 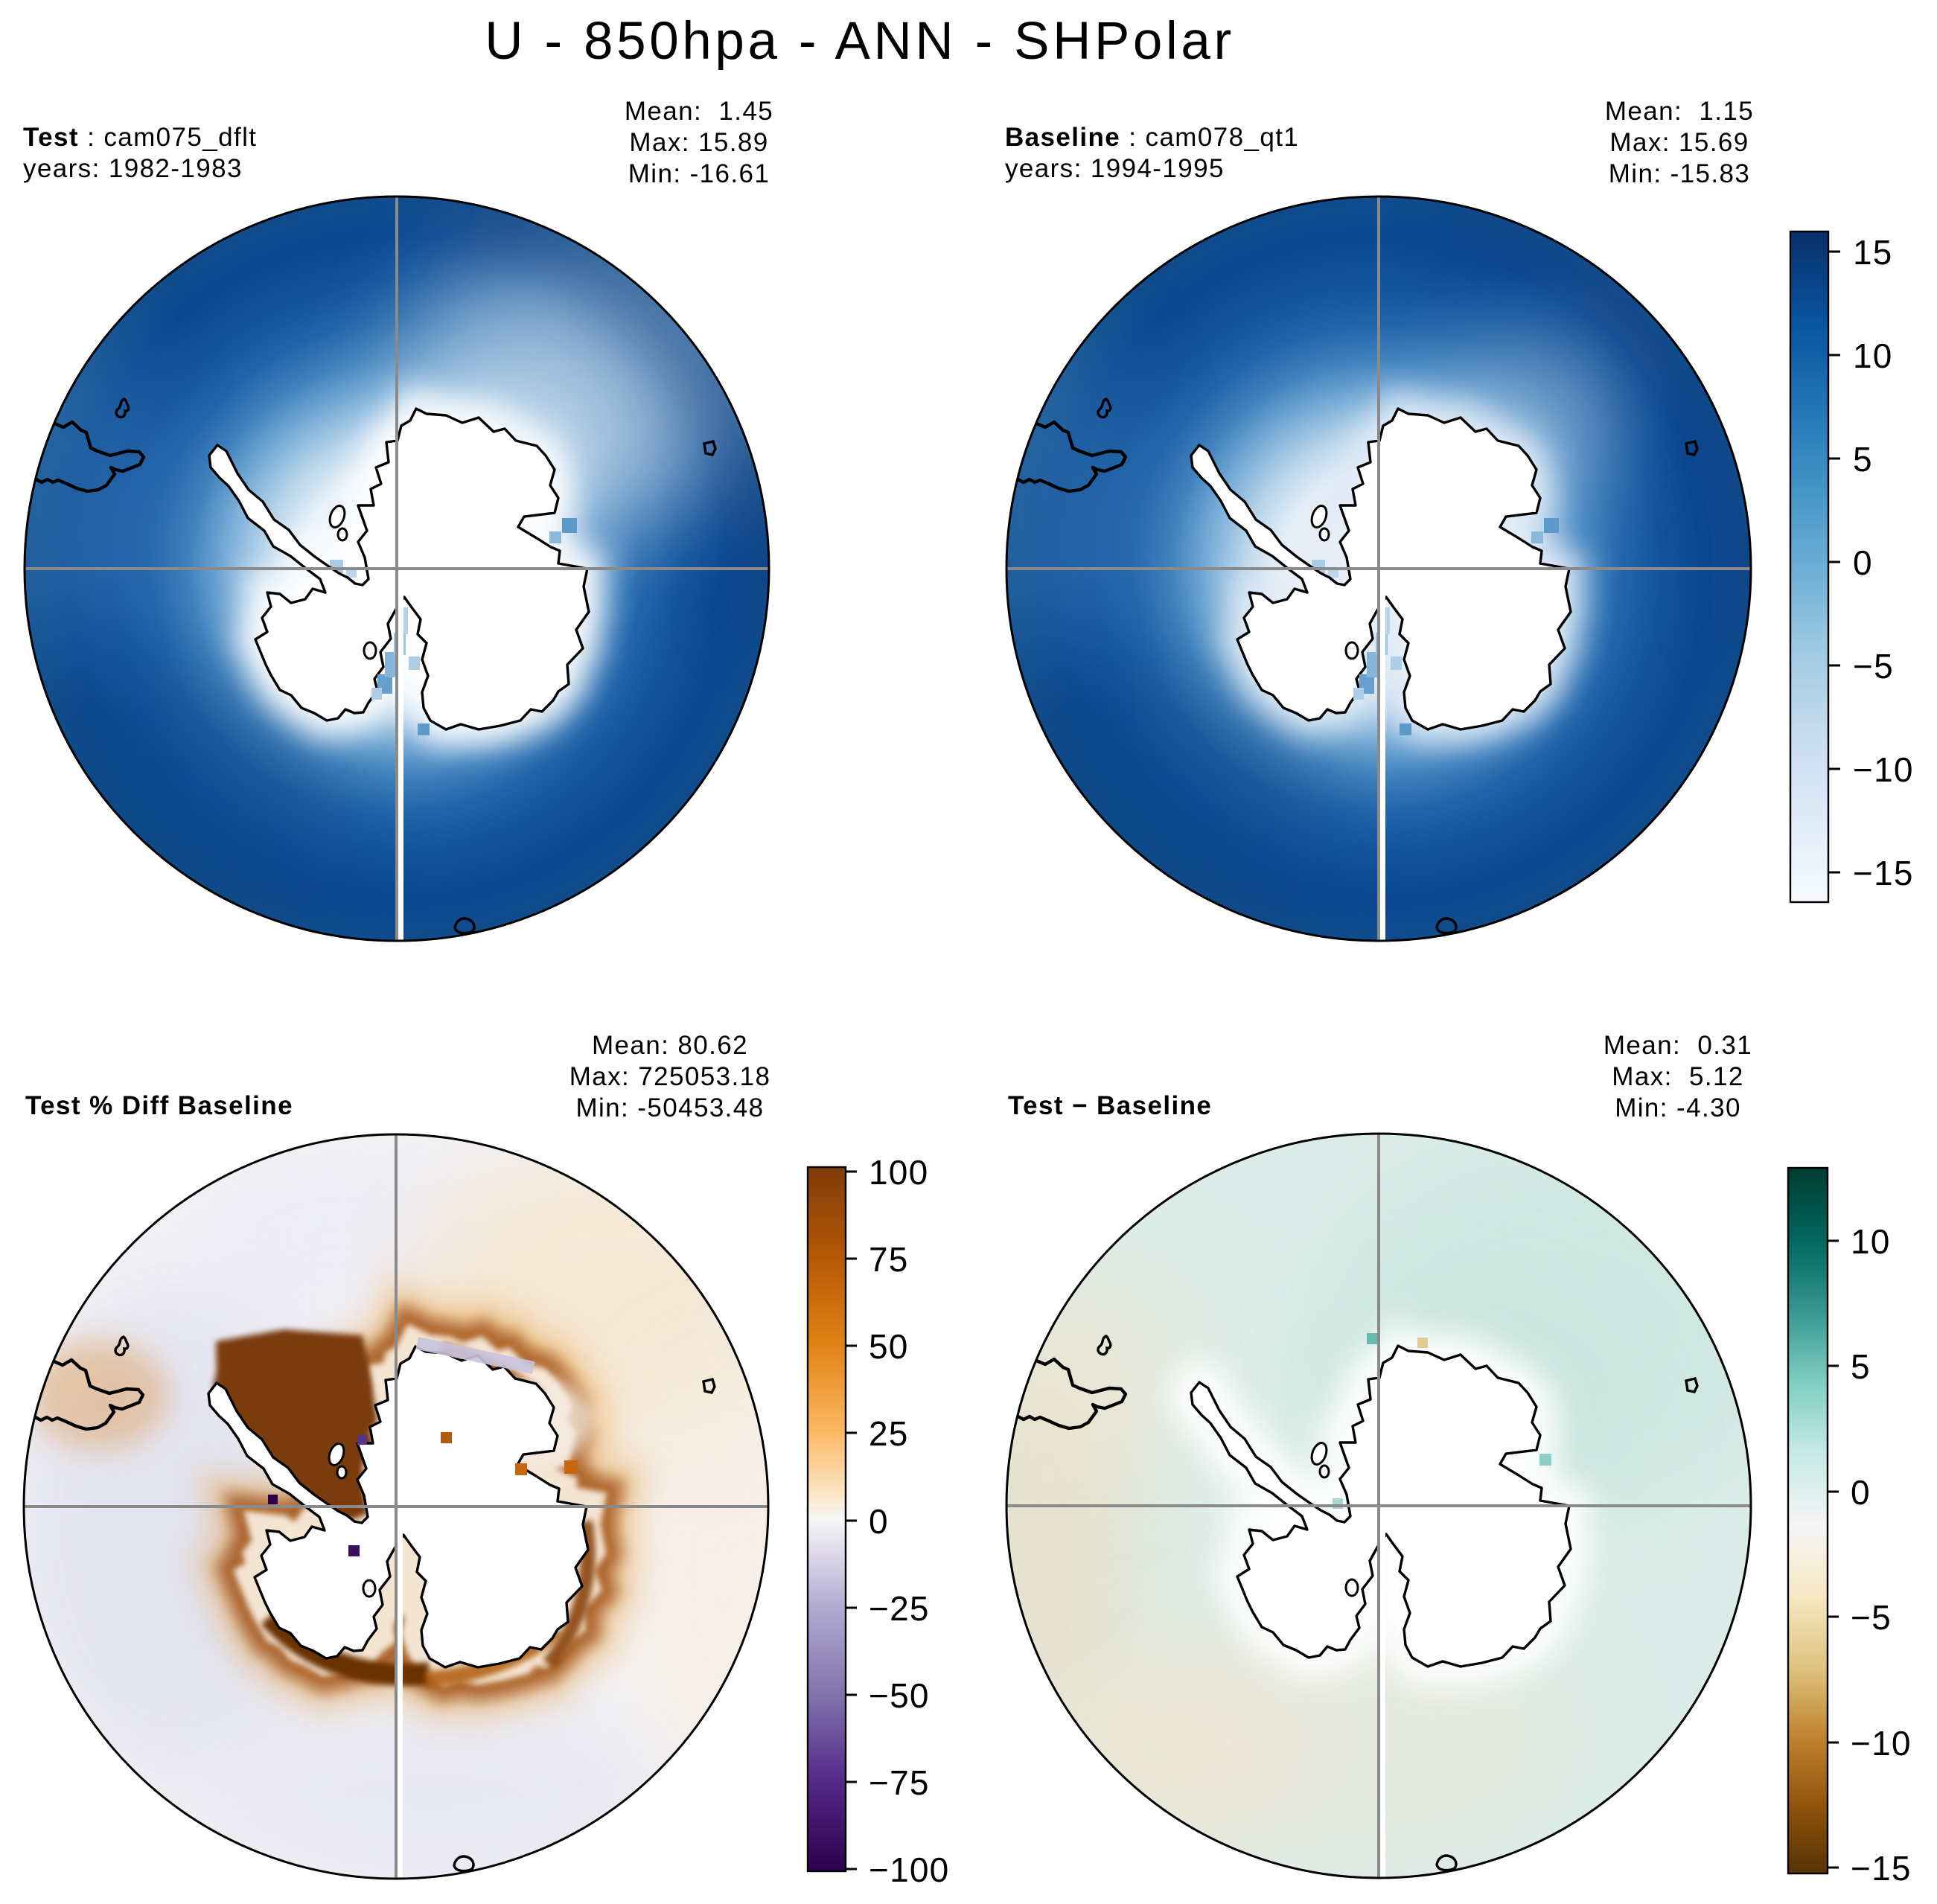 What do you see at coordinates (889, 1433) in the screenshot?
I see `svg-text: 25` at bounding box center [889, 1433].